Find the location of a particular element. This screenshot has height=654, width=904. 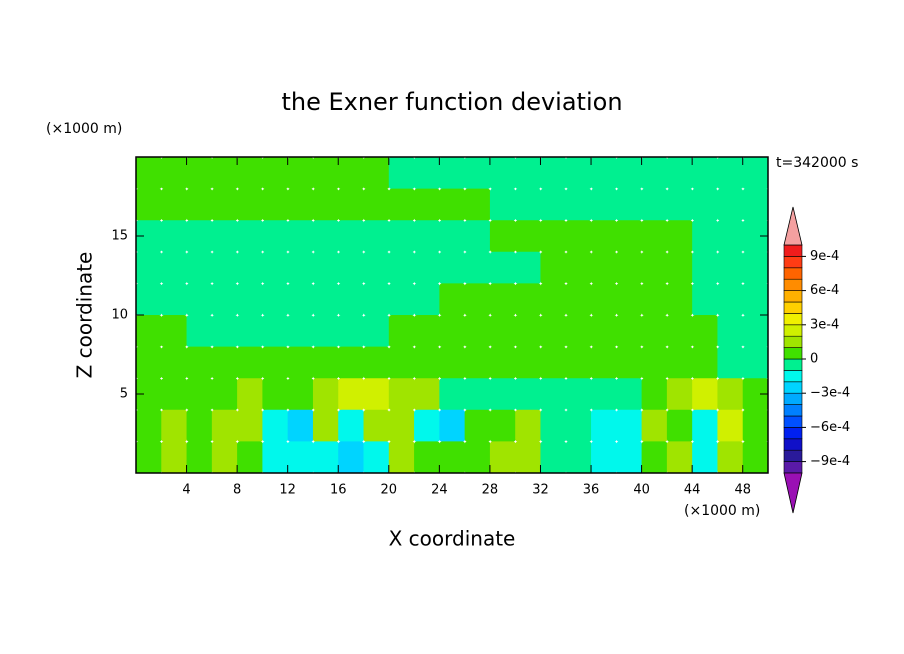

x-tick-label: 12 is located at coordinates (287, 490).